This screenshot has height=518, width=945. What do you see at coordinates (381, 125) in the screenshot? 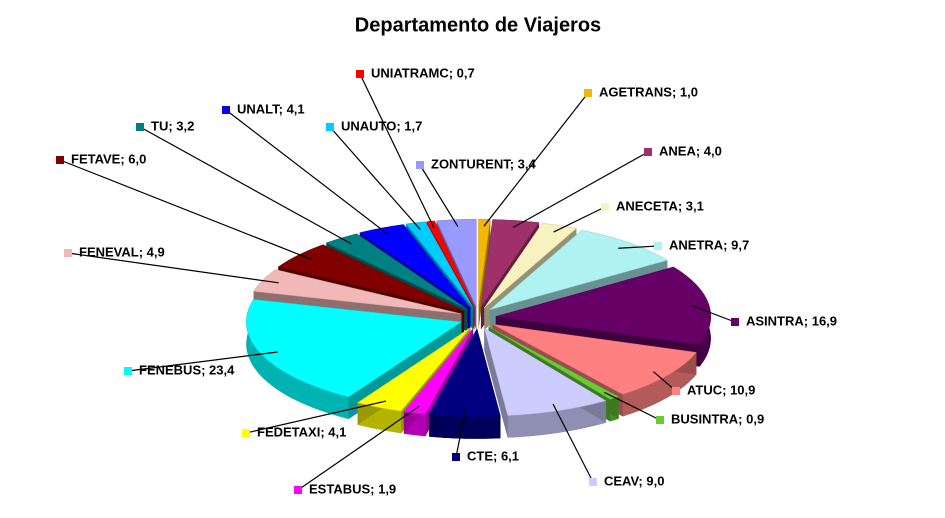
I see `data-label: UNAUTO; 1,7` at bounding box center [381, 125].